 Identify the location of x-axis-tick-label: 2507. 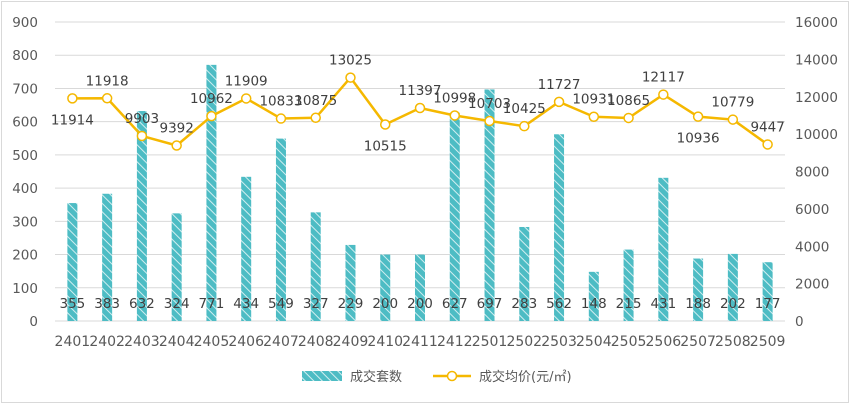
(698, 342).